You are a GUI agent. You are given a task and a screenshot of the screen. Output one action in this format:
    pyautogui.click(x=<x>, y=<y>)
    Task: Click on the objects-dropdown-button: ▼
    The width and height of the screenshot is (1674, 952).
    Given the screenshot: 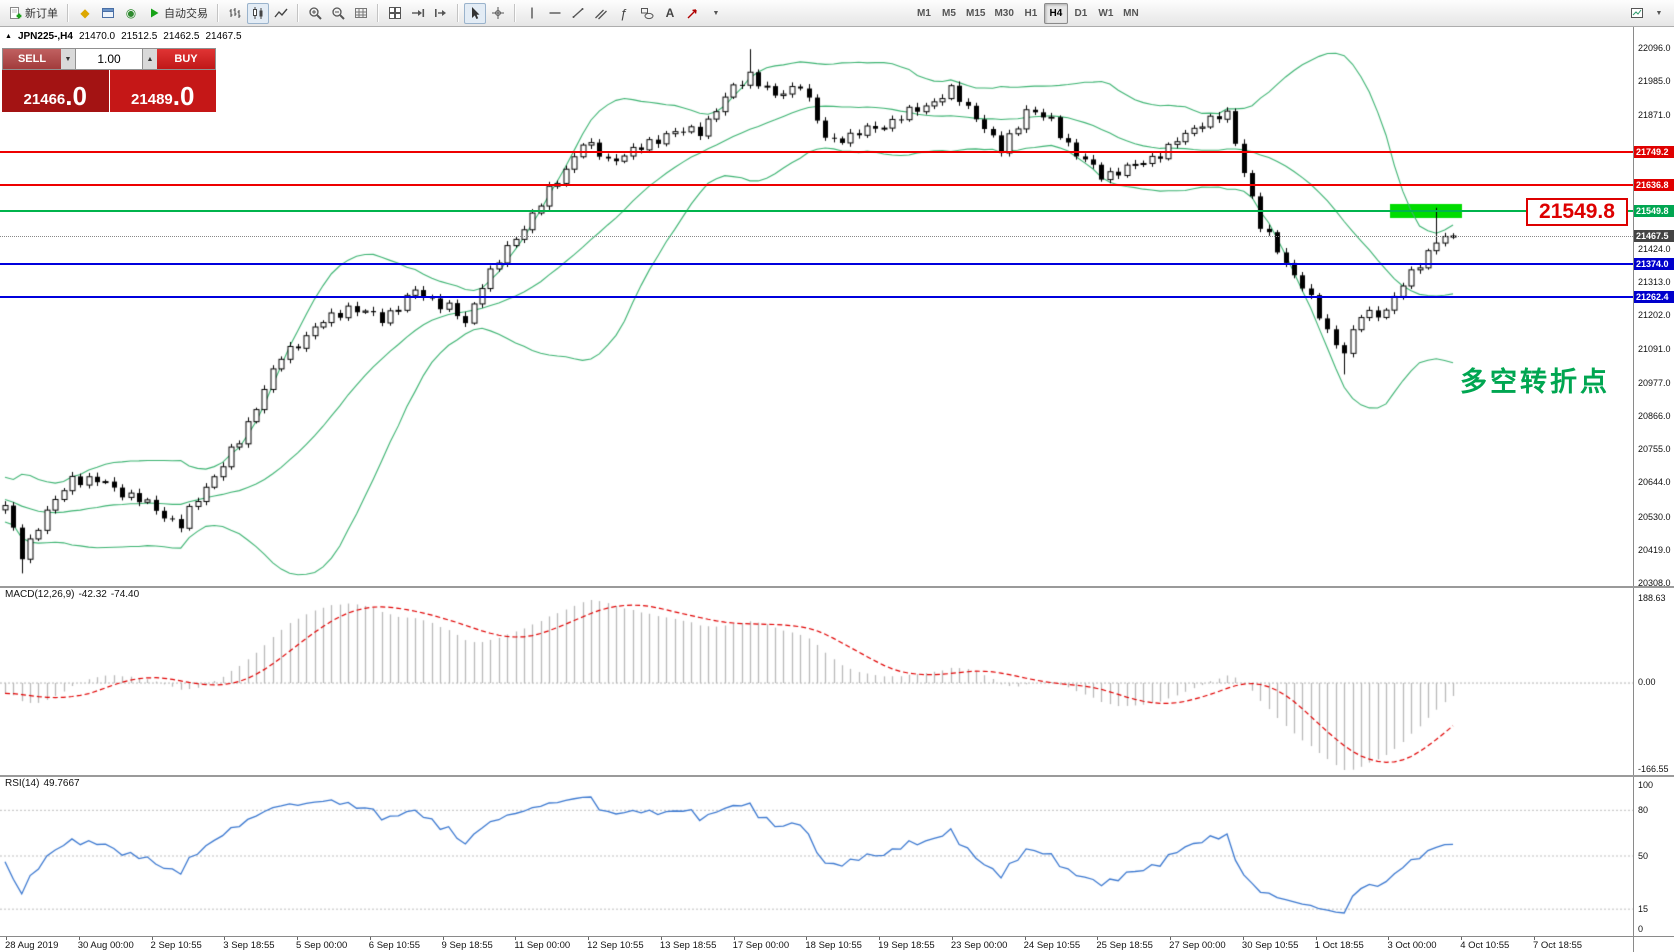 What is the action you would take?
    pyautogui.click(x=716, y=13)
    